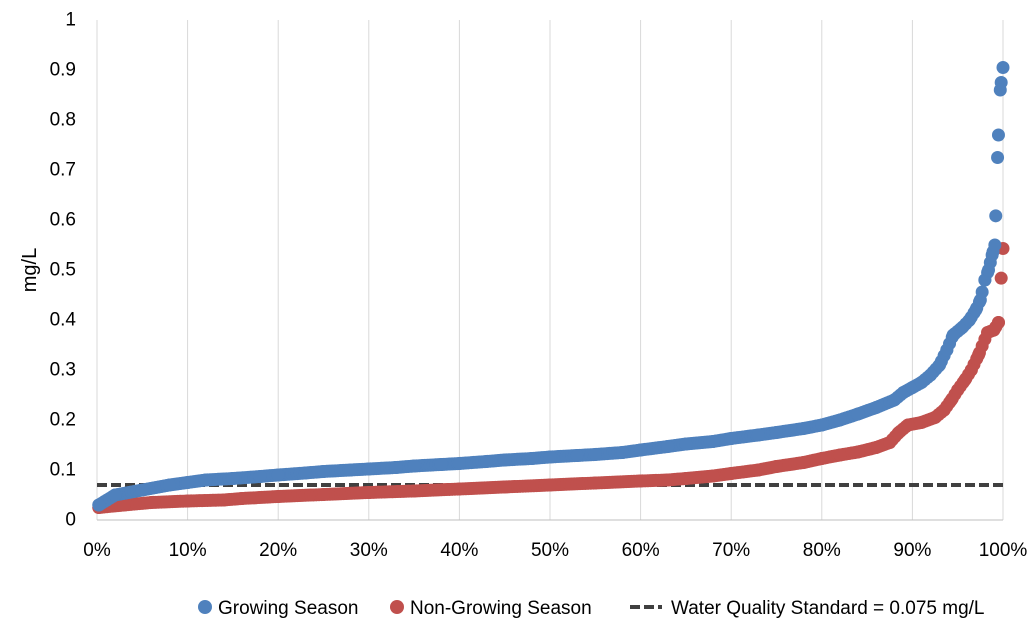 Image resolution: width=1033 pixels, height=620 pixels. What do you see at coordinates (70, 20) in the screenshot?
I see `y-tick-label: 1` at bounding box center [70, 20].